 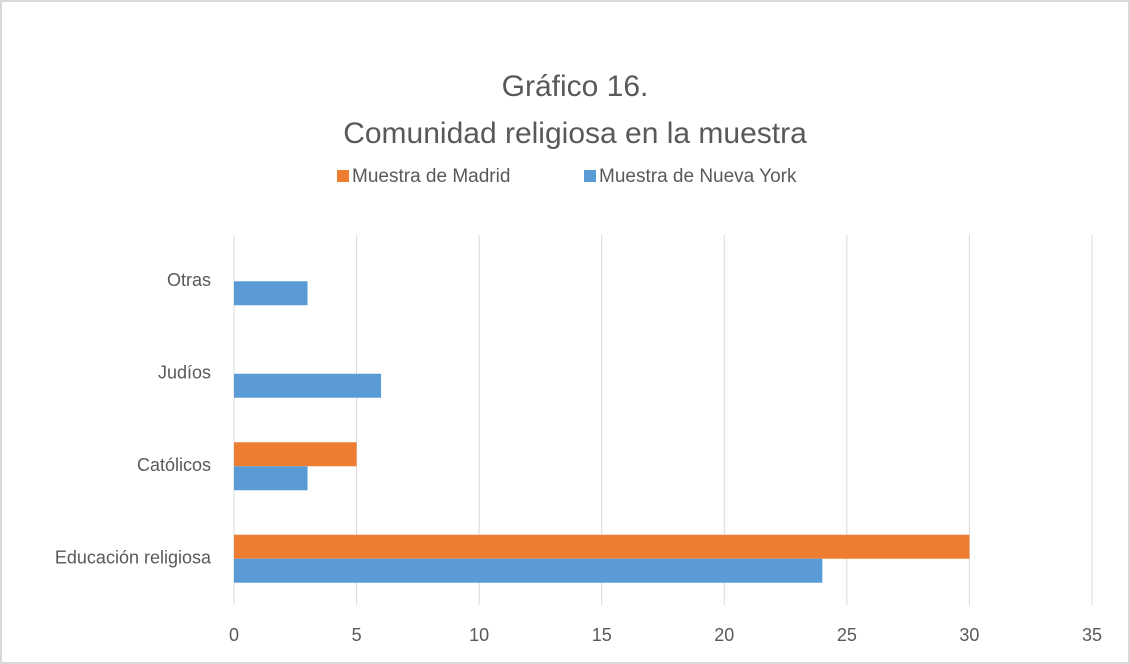 What do you see at coordinates (602, 635) in the screenshot?
I see `x-tick-label: 15` at bounding box center [602, 635].